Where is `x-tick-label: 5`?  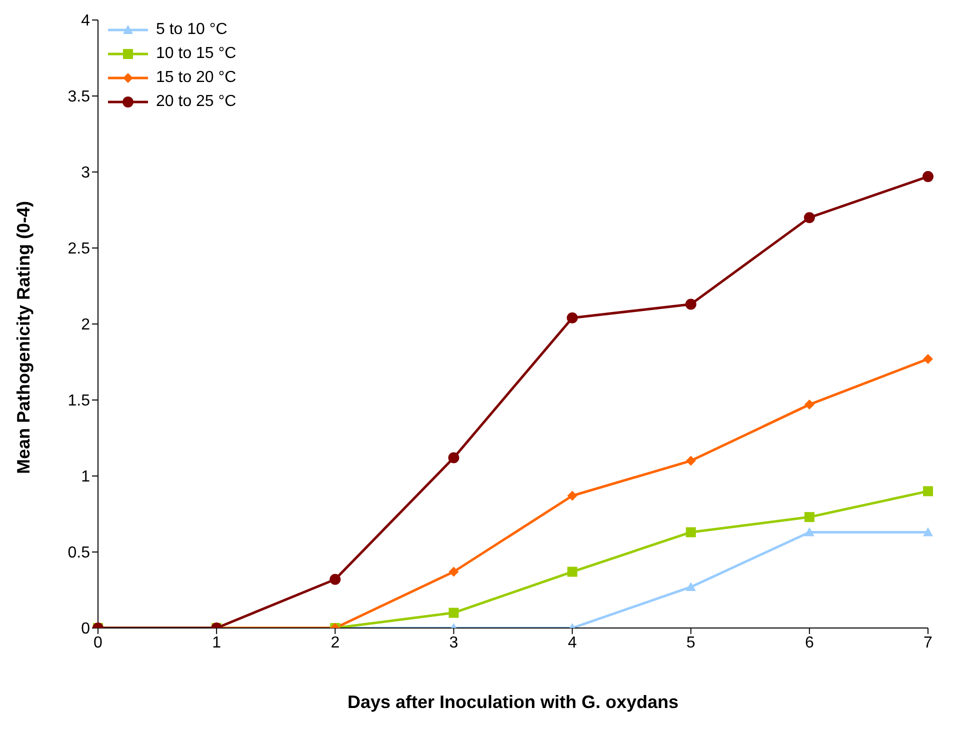
x-tick-label: 5 is located at coordinates (691, 643).